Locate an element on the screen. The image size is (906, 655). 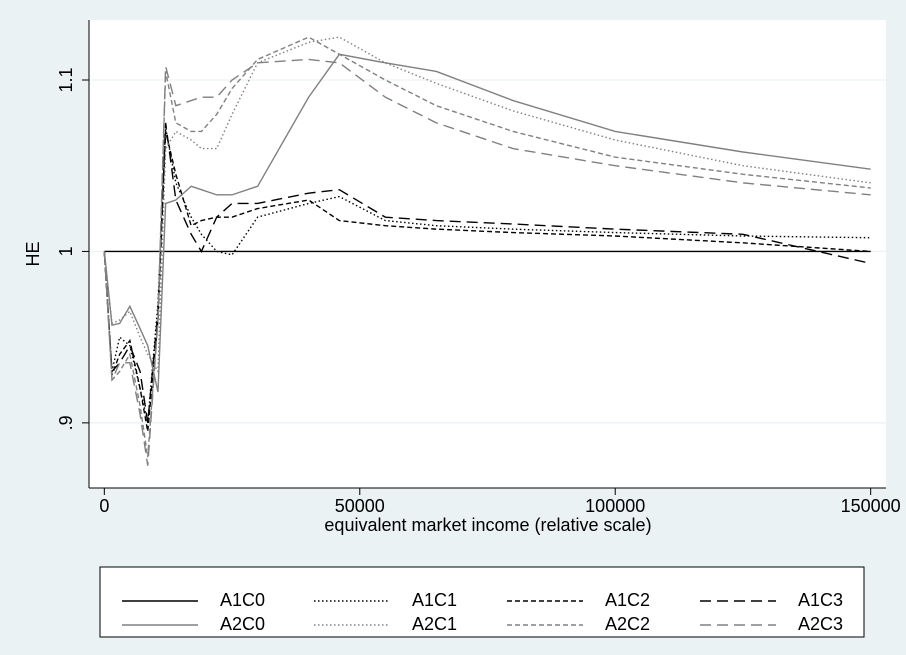
legend-label: A2C1 is located at coordinates (434, 624).